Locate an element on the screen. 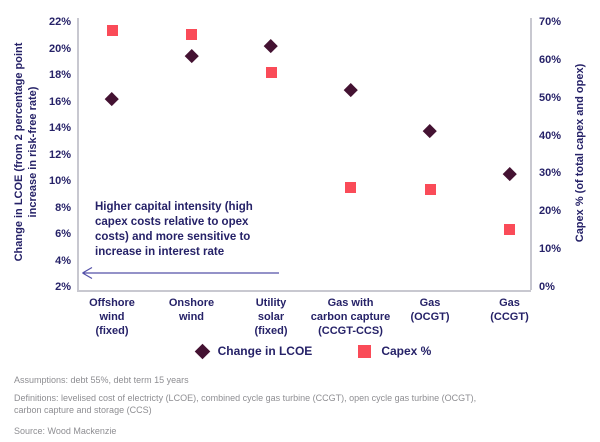 The height and width of the screenshot is (442, 600). right-axis-title: Capex % (of total capex and opex) is located at coordinates (580, 153).